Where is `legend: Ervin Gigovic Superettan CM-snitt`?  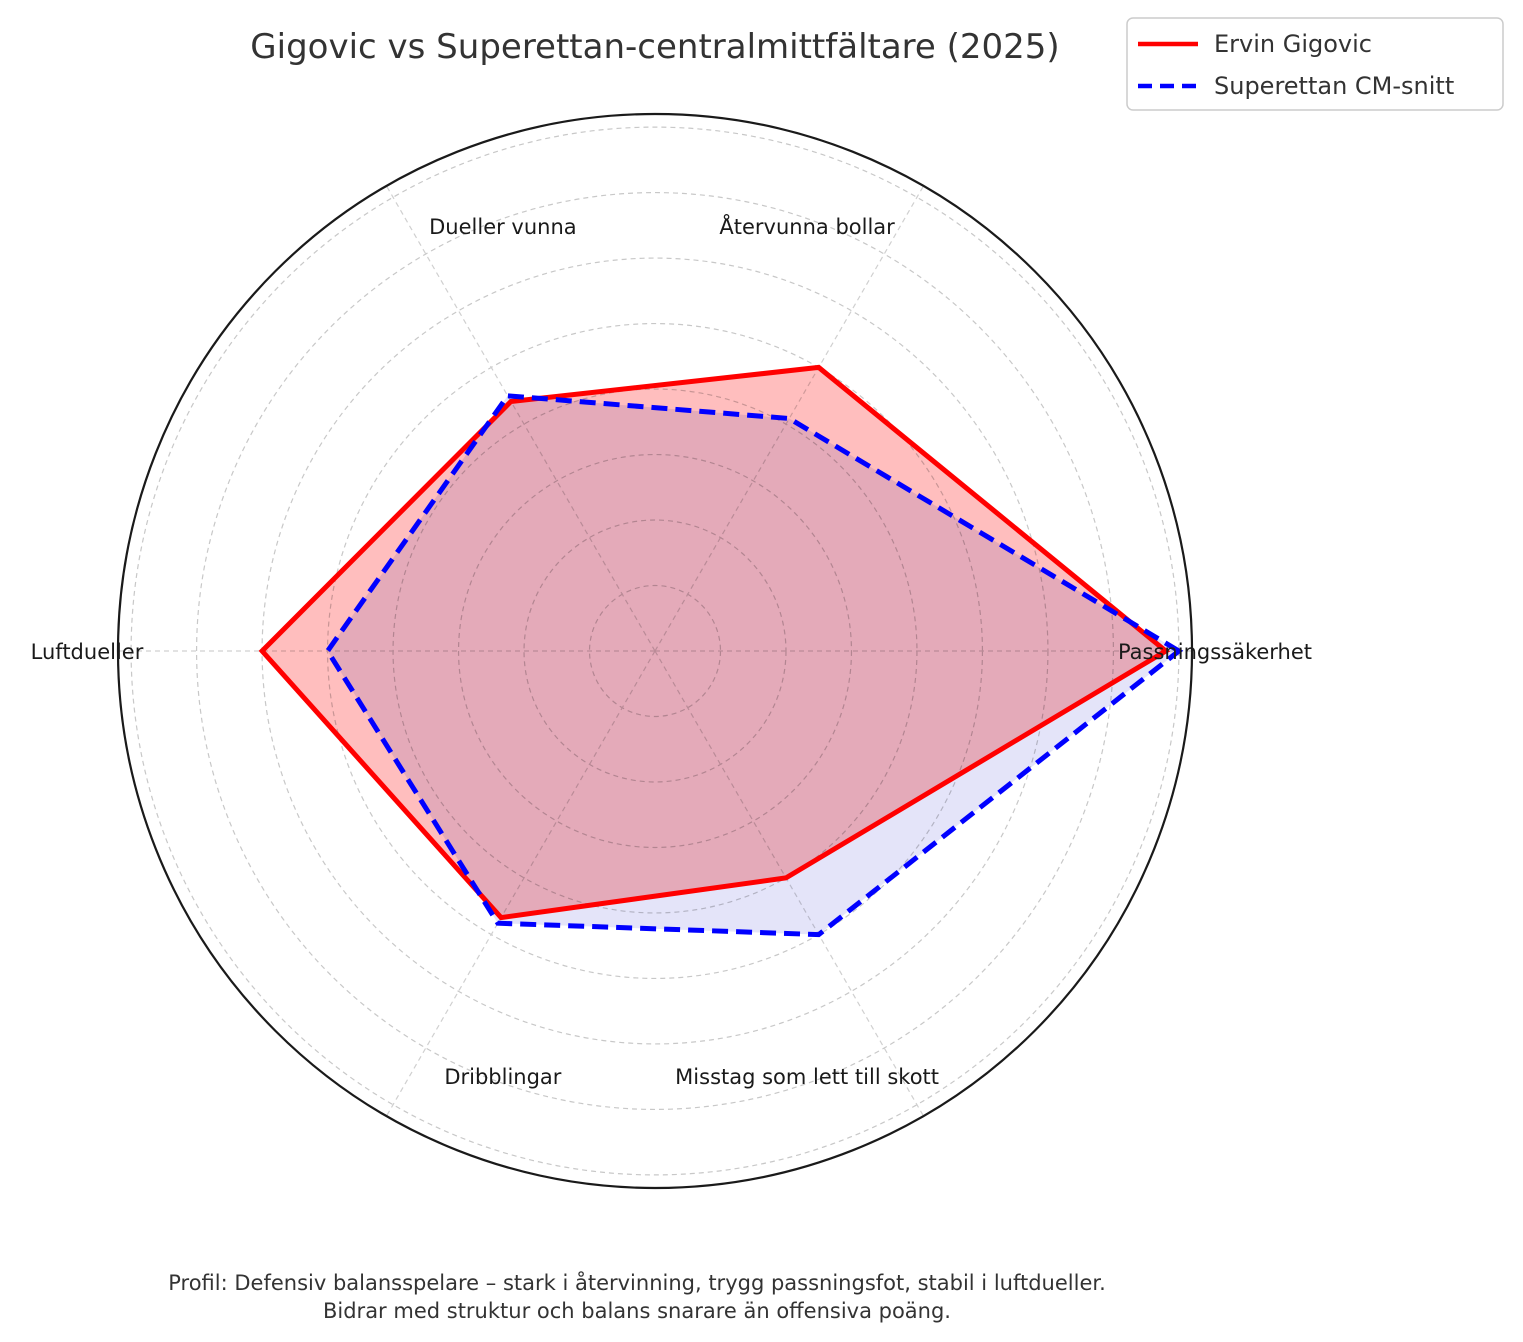
legend: Ervin Gigovic Superettan CM-snitt is located at coordinates (1315, 64).